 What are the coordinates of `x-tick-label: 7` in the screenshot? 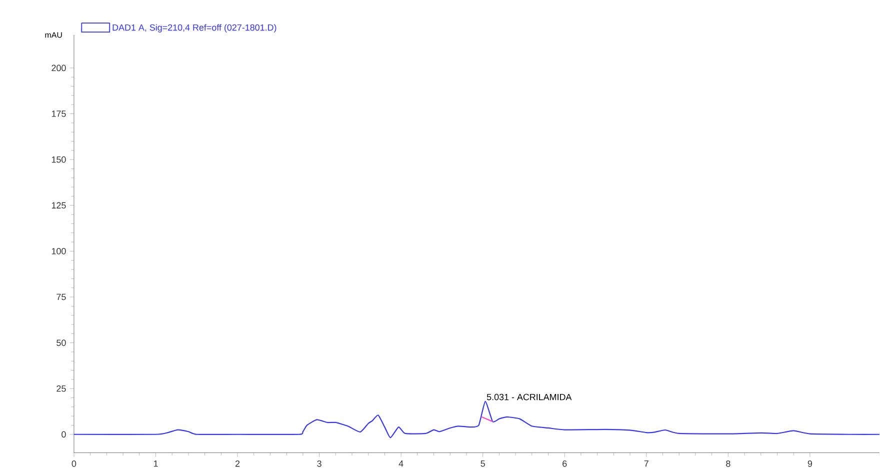 It's located at (646, 463).